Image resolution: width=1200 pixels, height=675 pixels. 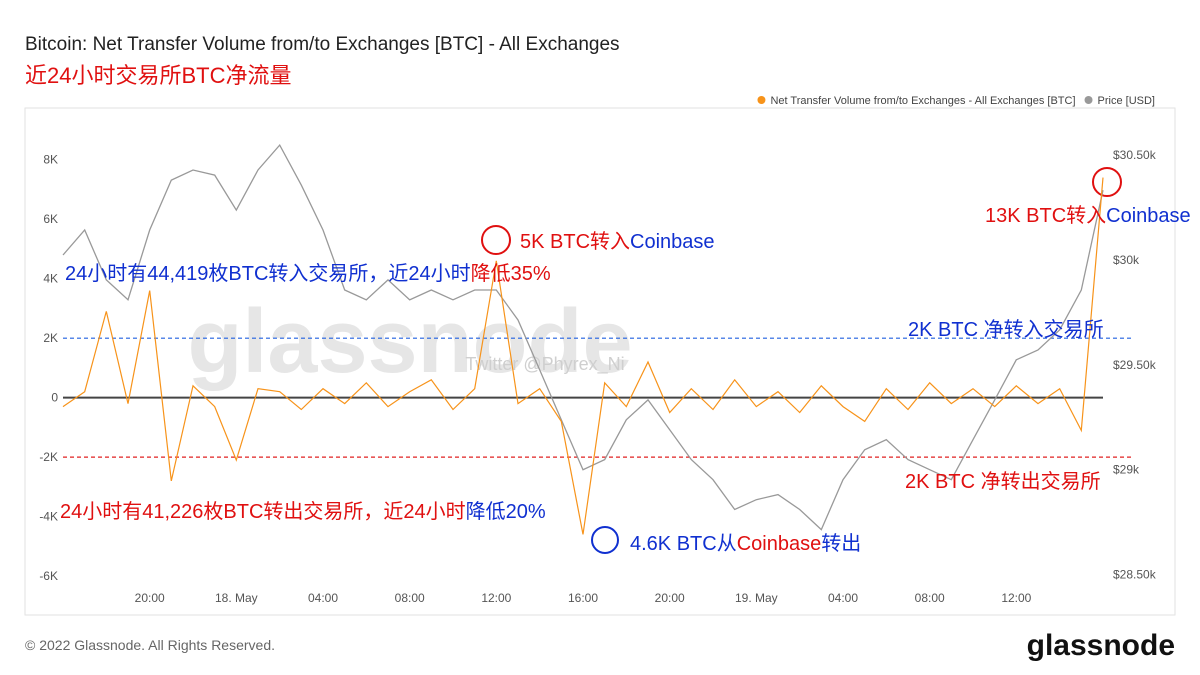 I want to click on annotation-part: 降低35%, so click(x=511, y=273).